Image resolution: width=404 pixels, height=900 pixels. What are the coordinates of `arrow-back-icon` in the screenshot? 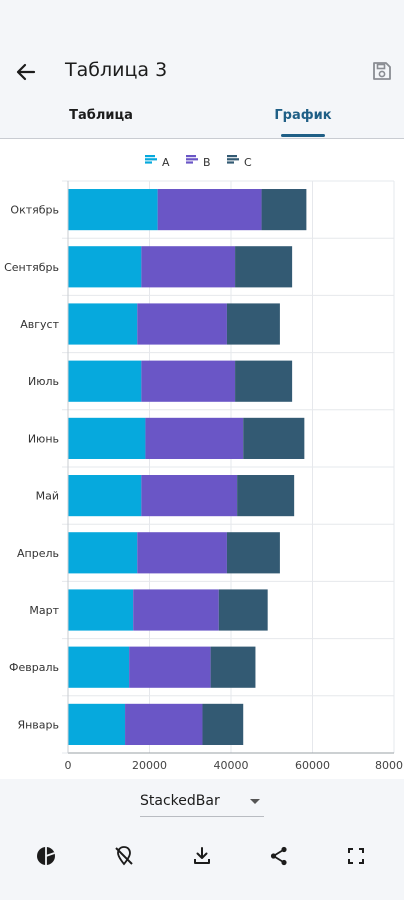 It's located at (26, 72).